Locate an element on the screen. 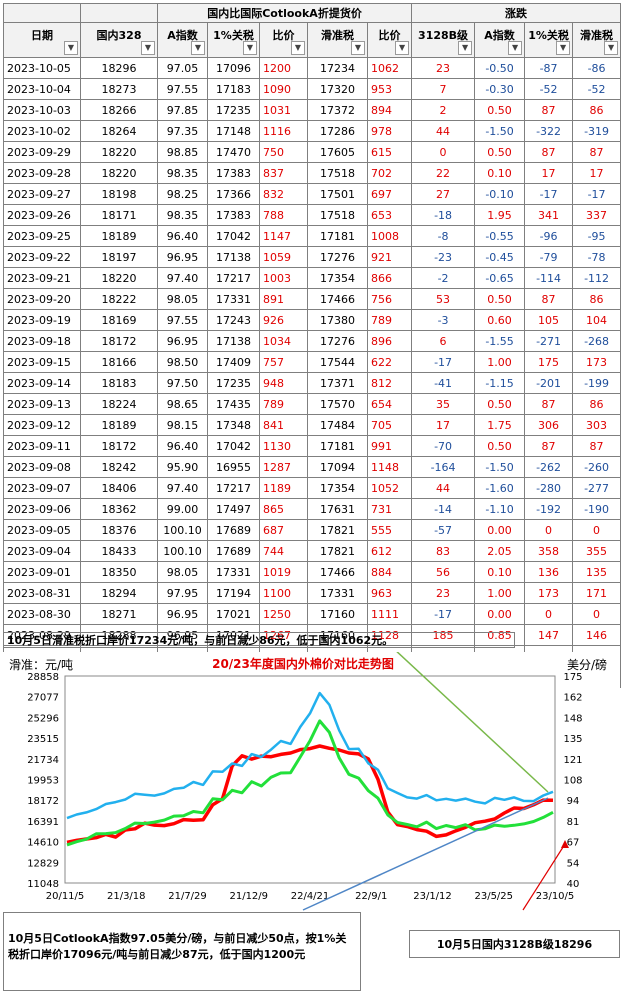  table-cell: 0 is located at coordinates (549, 614).